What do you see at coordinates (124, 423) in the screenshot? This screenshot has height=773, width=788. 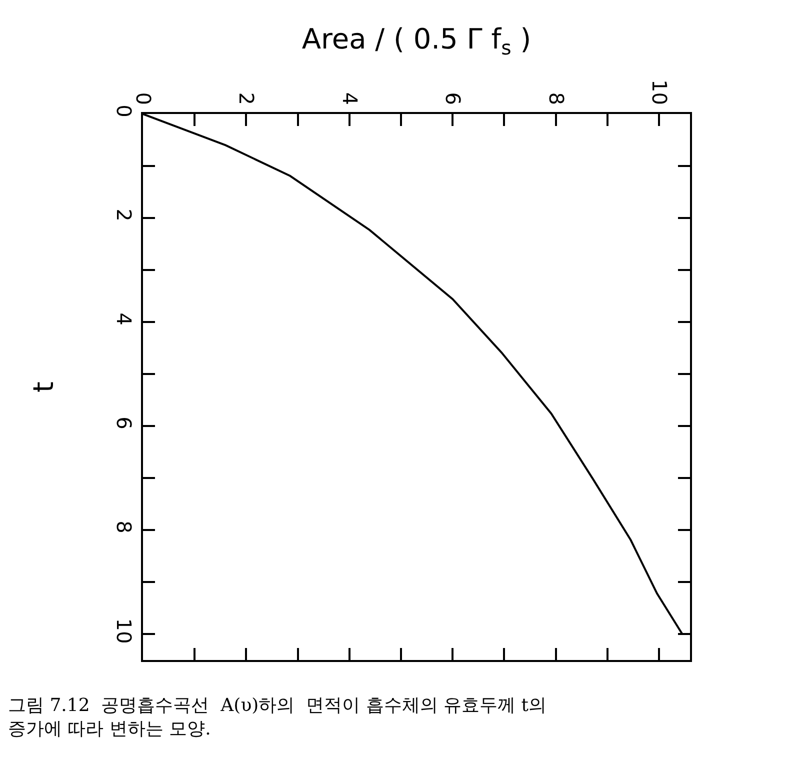 I see `y-tick-label: 6` at bounding box center [124, 423].